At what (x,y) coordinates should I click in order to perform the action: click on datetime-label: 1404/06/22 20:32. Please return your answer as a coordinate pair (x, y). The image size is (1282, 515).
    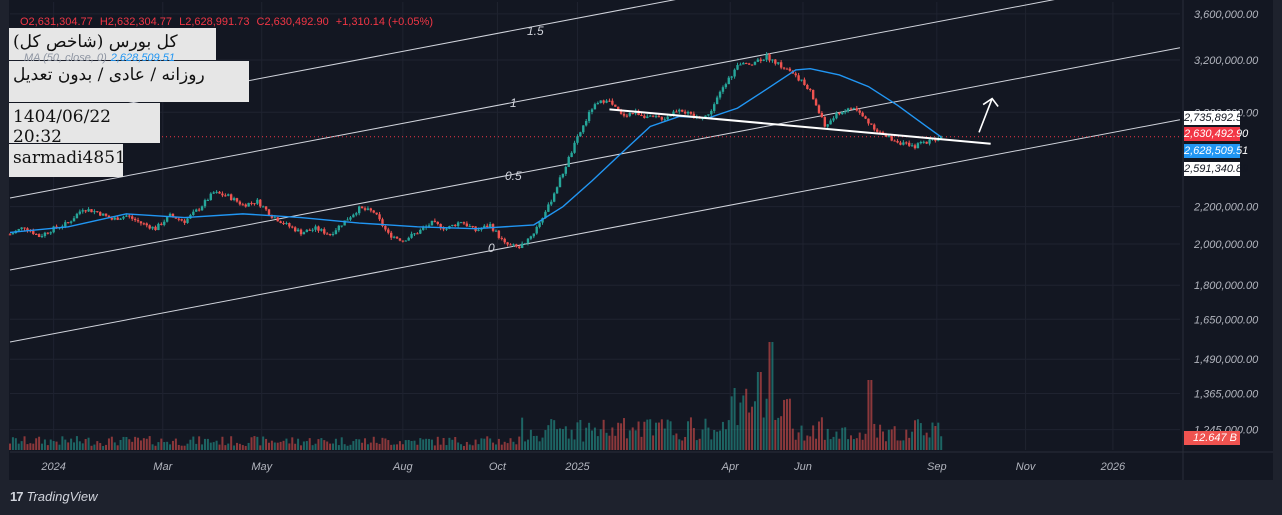
    Looking at the image, I should click on (84, 125).